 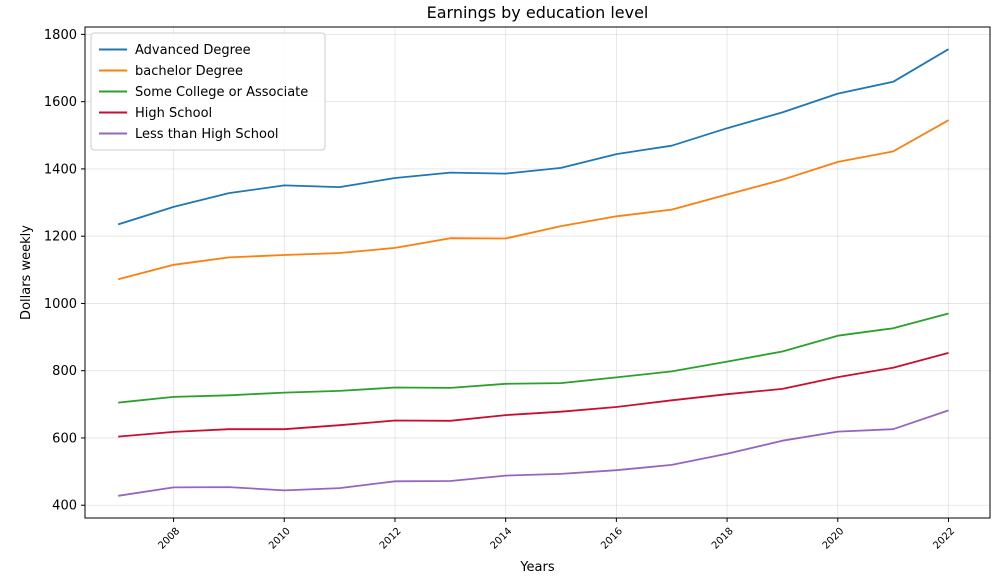 What do you see at coordinates (193, 50) in the screenshot?
I see `legend-label: Advanced Degree` at bounding box center [193, 50].